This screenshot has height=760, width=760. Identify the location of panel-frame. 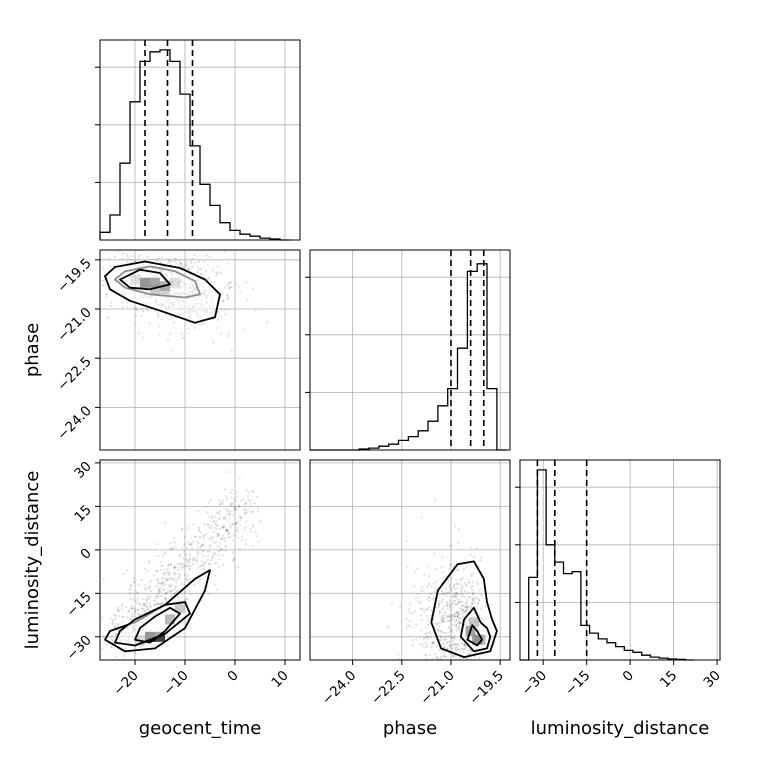
(410, 560).